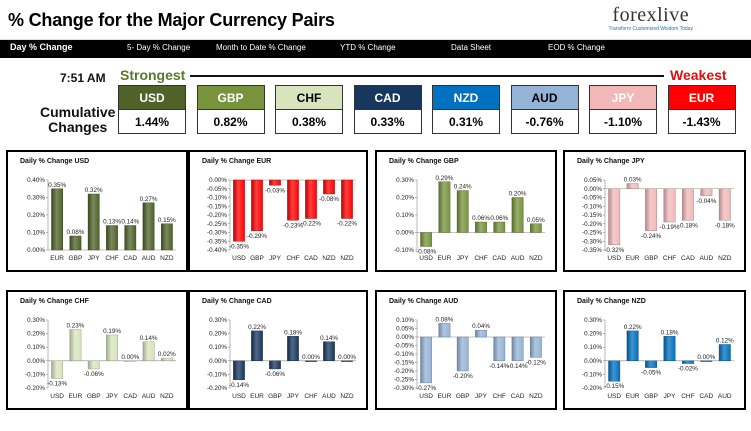 This screenshot has width=751, height=431. Describe the element at coordinates (633, 327) in the screenshot. I see `data-label: 0.22%` at that location.